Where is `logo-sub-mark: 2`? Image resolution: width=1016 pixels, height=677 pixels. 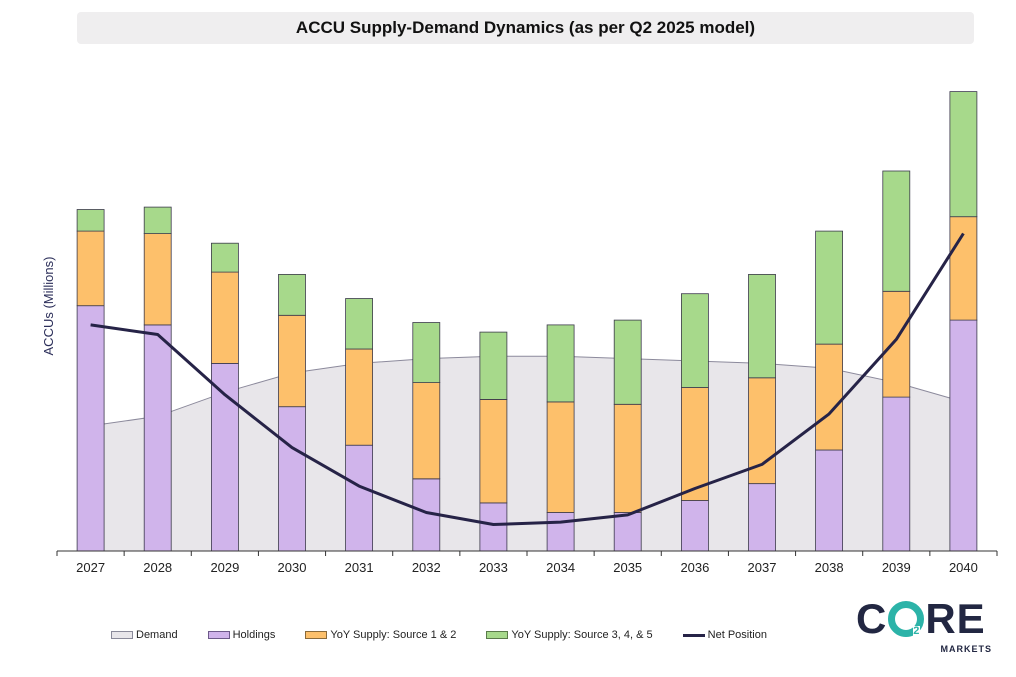 logo-sub-mark: 2 is located at coordinates (917, 631).